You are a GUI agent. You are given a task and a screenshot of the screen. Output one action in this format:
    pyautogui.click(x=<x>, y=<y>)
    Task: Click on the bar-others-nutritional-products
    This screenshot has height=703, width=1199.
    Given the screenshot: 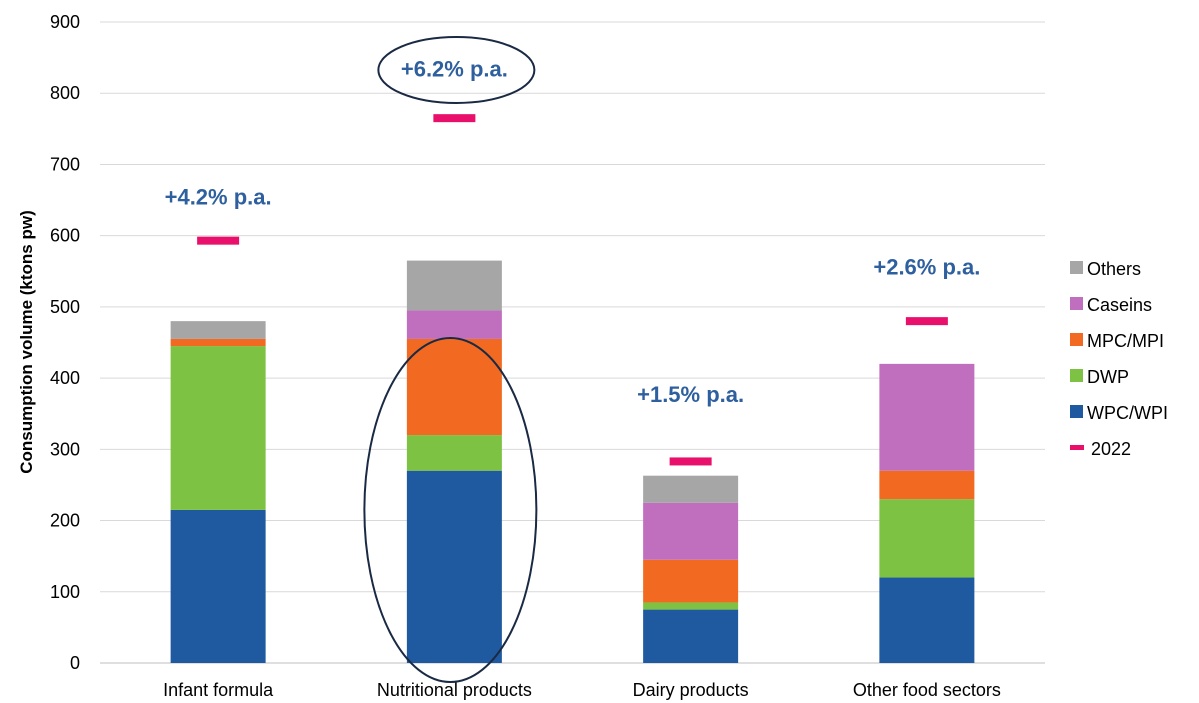 What is the action you would take?
    pyautogui.click(x=454, y=285)
    